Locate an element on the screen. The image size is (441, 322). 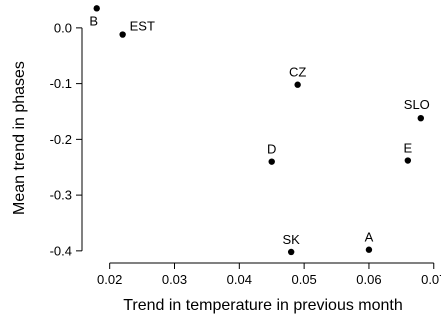
data-point-b is located at coordinates (96, 8).